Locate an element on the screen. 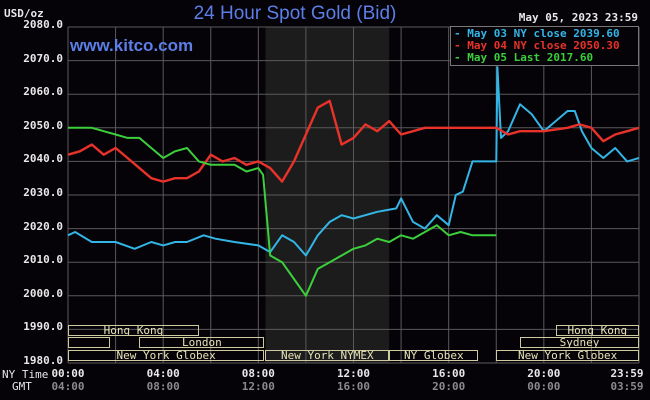 The image size is (650, 400). x-tick-gmt: 16:00 is located at coordinates (353, 386).